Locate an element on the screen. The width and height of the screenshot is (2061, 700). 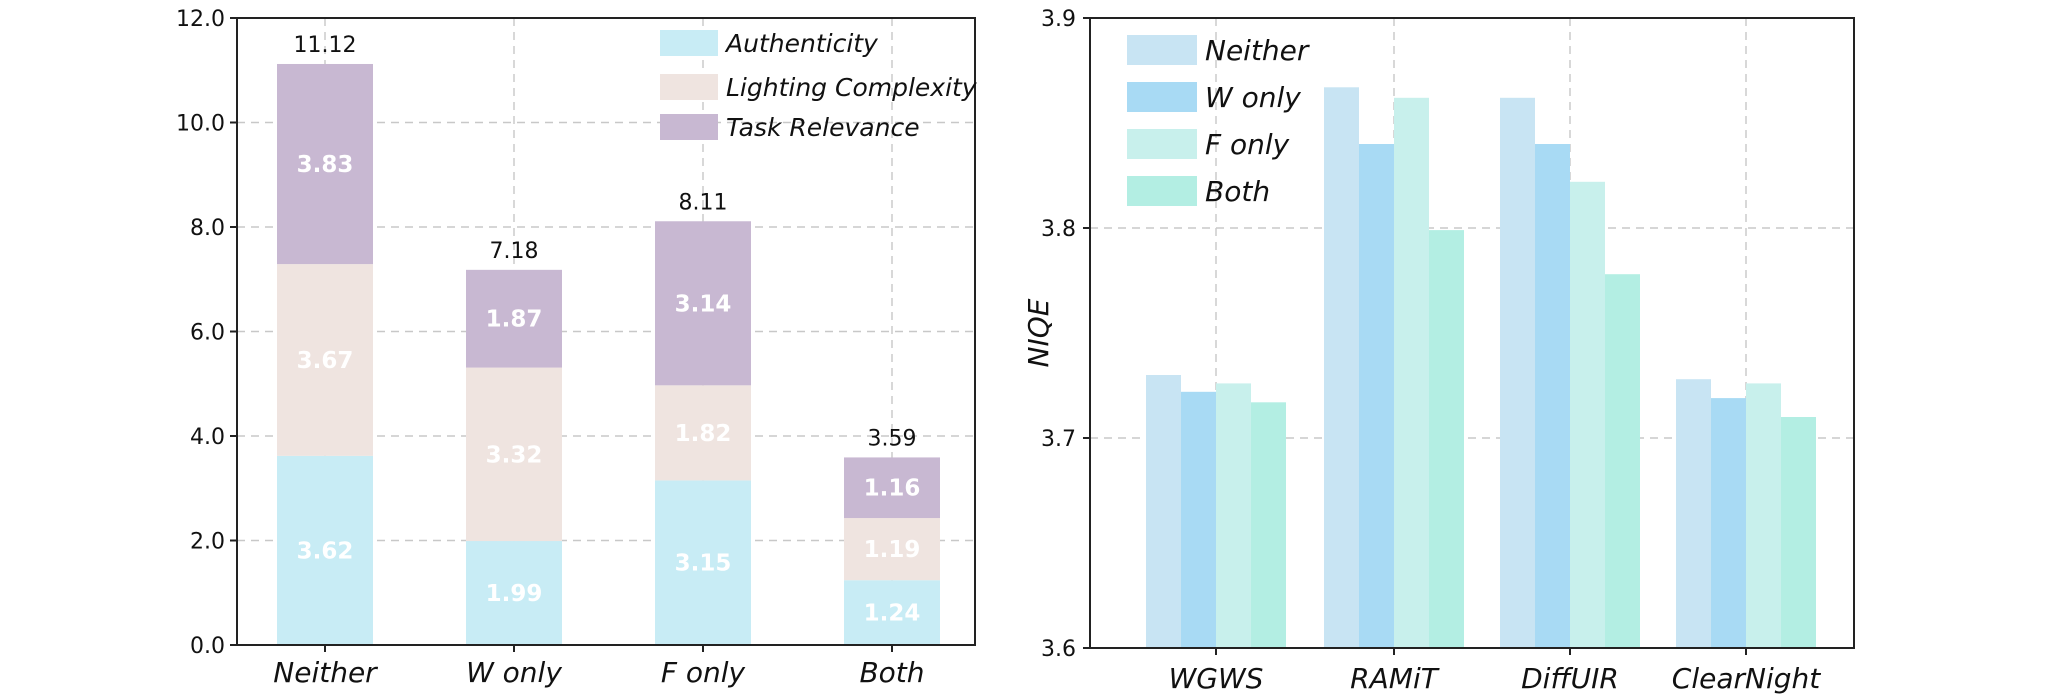
bar-both-task-relevance is located at coordinates (892, 488).